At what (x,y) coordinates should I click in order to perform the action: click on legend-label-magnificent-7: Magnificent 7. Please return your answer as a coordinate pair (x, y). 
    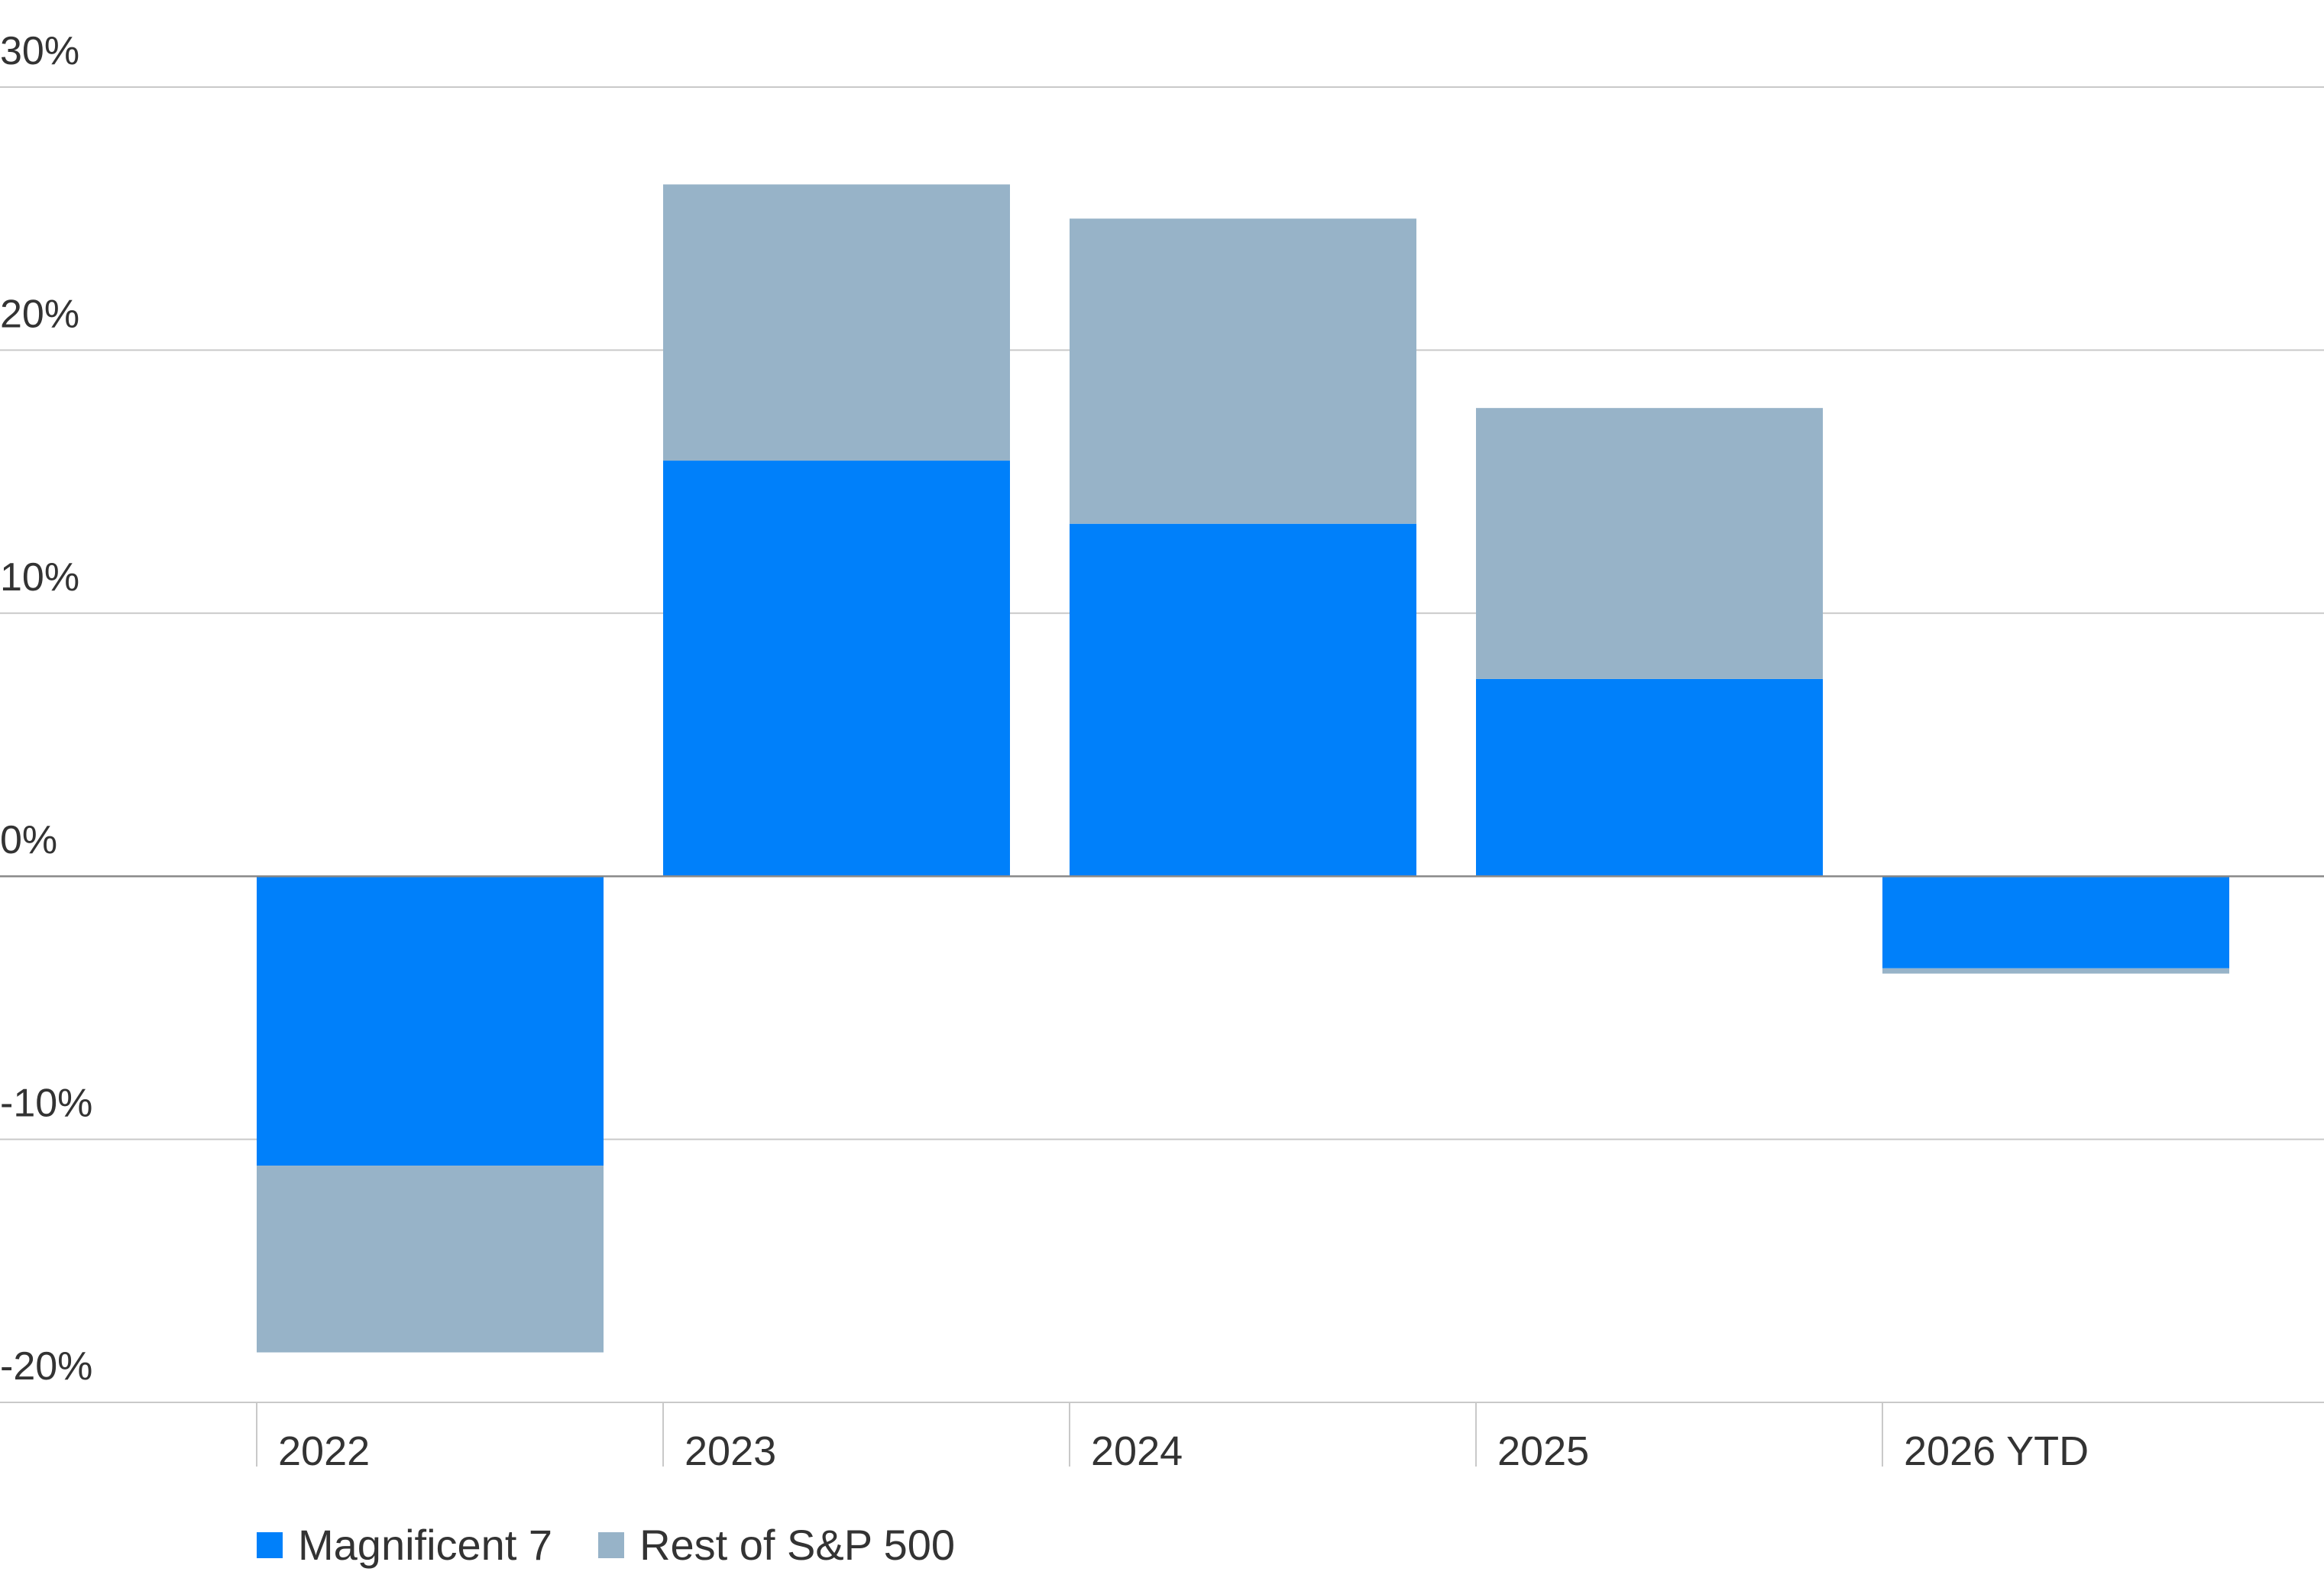
    Looking at the image, I should click on (425, 1545).